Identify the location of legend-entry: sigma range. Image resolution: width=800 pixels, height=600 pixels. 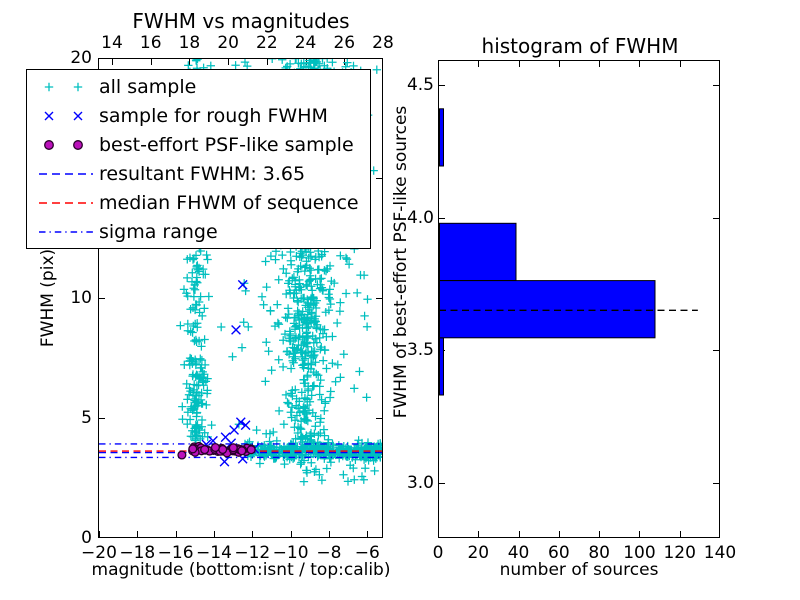
(198, 231).